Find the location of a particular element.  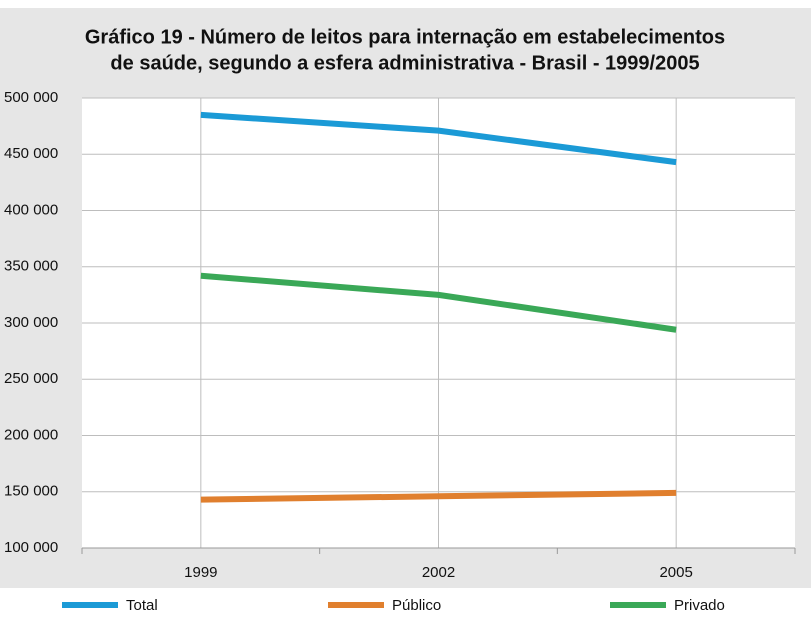

x-tick-label: 2002 is located at coordinates (438, 572).